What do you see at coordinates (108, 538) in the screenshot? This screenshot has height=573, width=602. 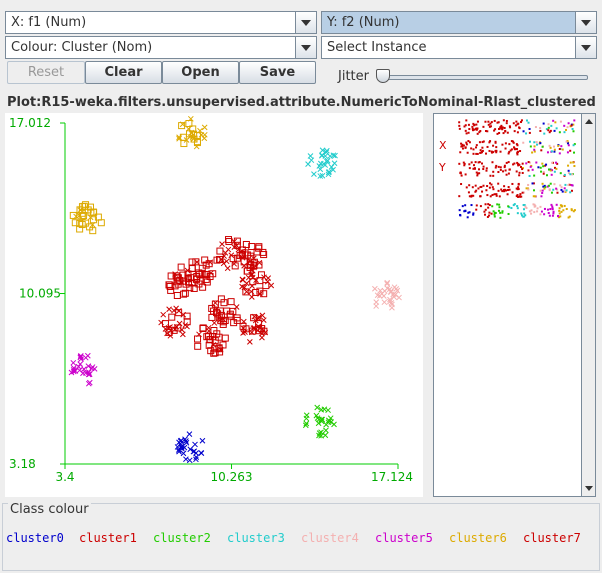 I see `class-colour-item: cluster1` at bounding box center [108, 538].